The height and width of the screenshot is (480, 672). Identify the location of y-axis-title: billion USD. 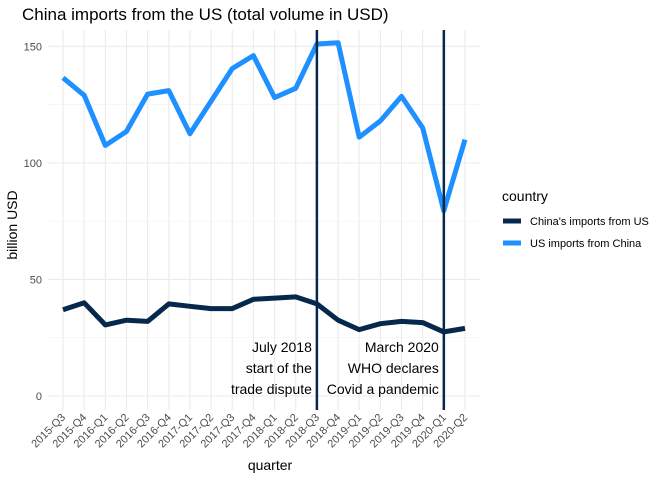
(12, 224).